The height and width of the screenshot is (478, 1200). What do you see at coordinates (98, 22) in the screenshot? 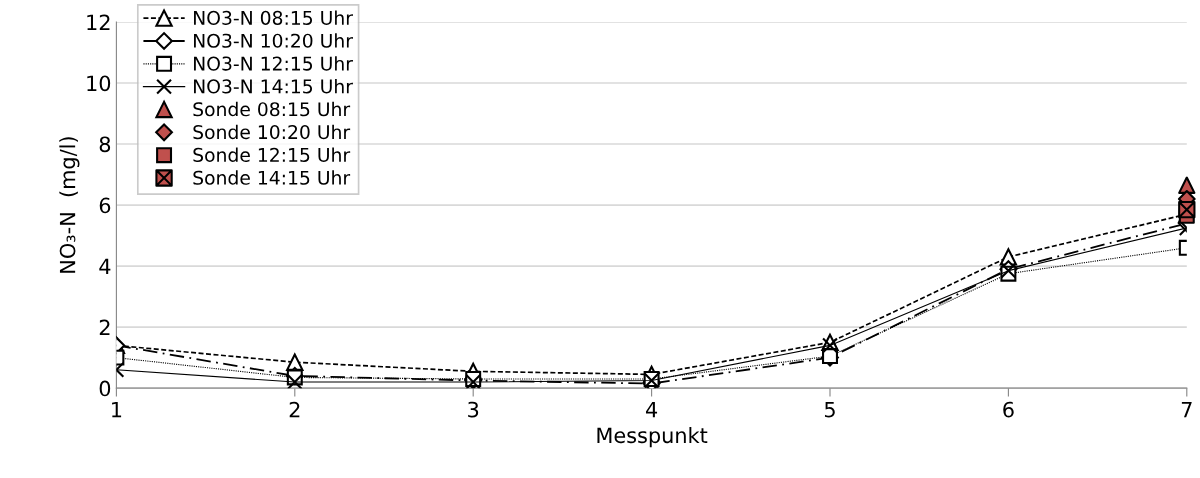
I see `y-tick-label: 12` at bounding box center [98, 22].